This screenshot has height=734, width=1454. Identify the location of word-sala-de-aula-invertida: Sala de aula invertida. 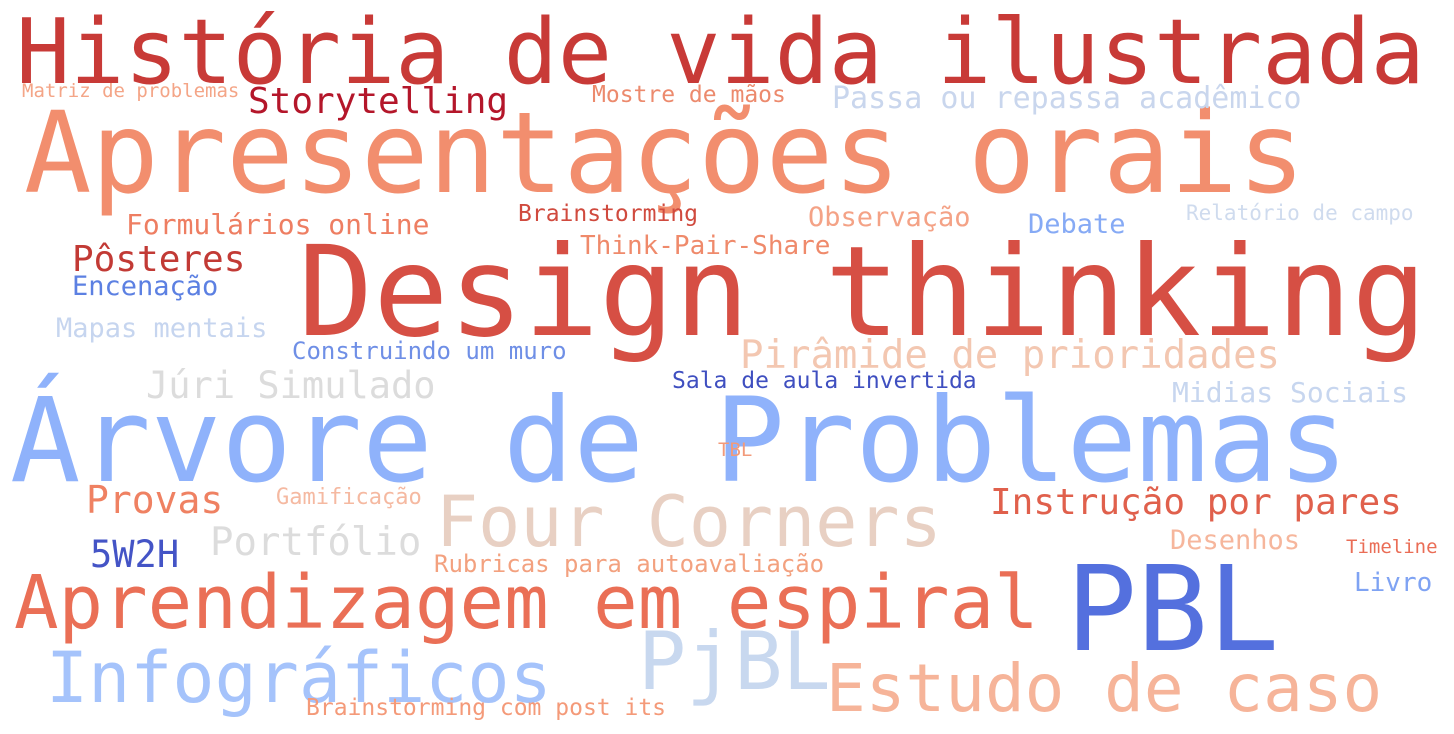
(824, 381).